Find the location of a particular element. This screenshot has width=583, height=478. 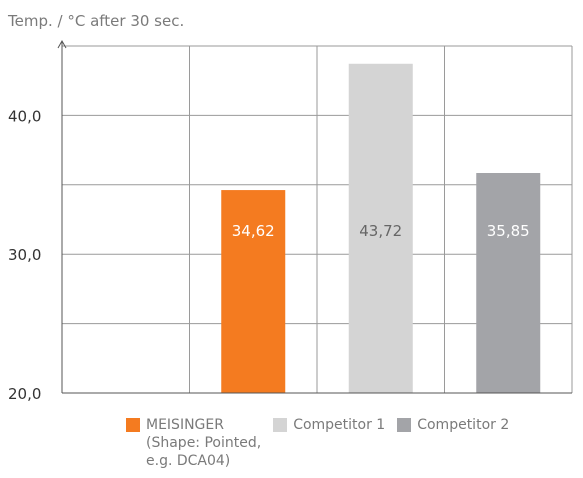

legend-swatch-meisinger is located at coordinates (133, 425).